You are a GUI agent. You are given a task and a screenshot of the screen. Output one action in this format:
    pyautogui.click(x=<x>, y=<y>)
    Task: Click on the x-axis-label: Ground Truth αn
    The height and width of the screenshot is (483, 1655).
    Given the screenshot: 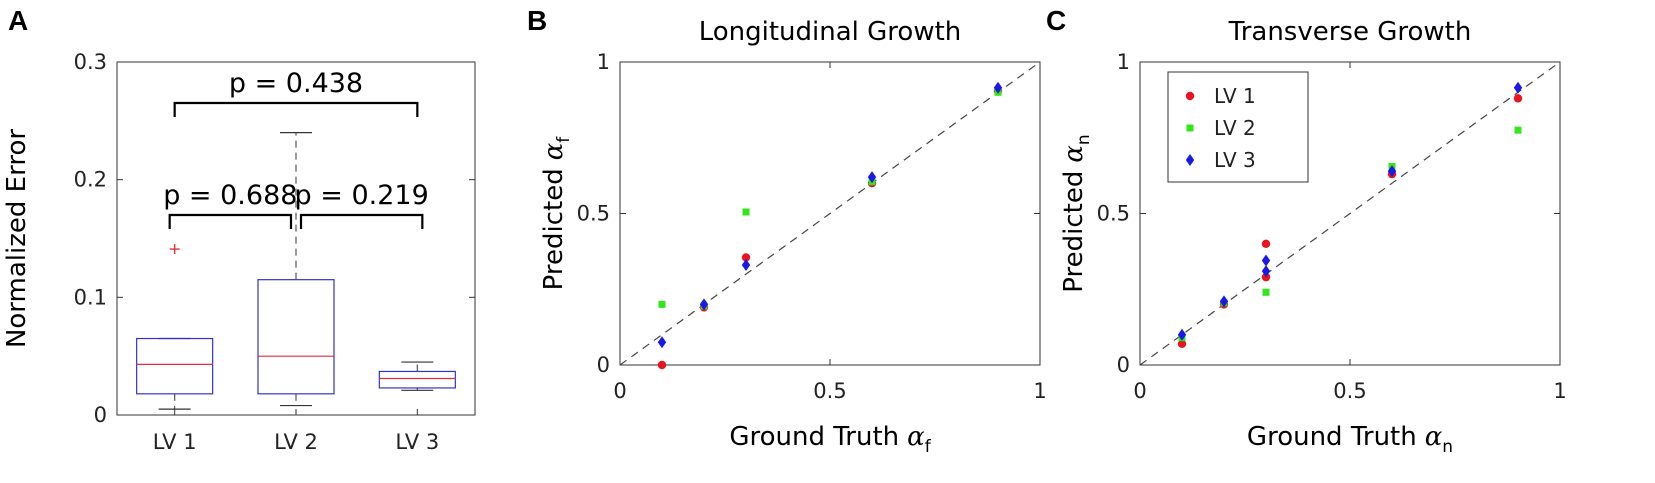 What is the action you would take?
    pyautogui.click(x=1350, y=439)
    